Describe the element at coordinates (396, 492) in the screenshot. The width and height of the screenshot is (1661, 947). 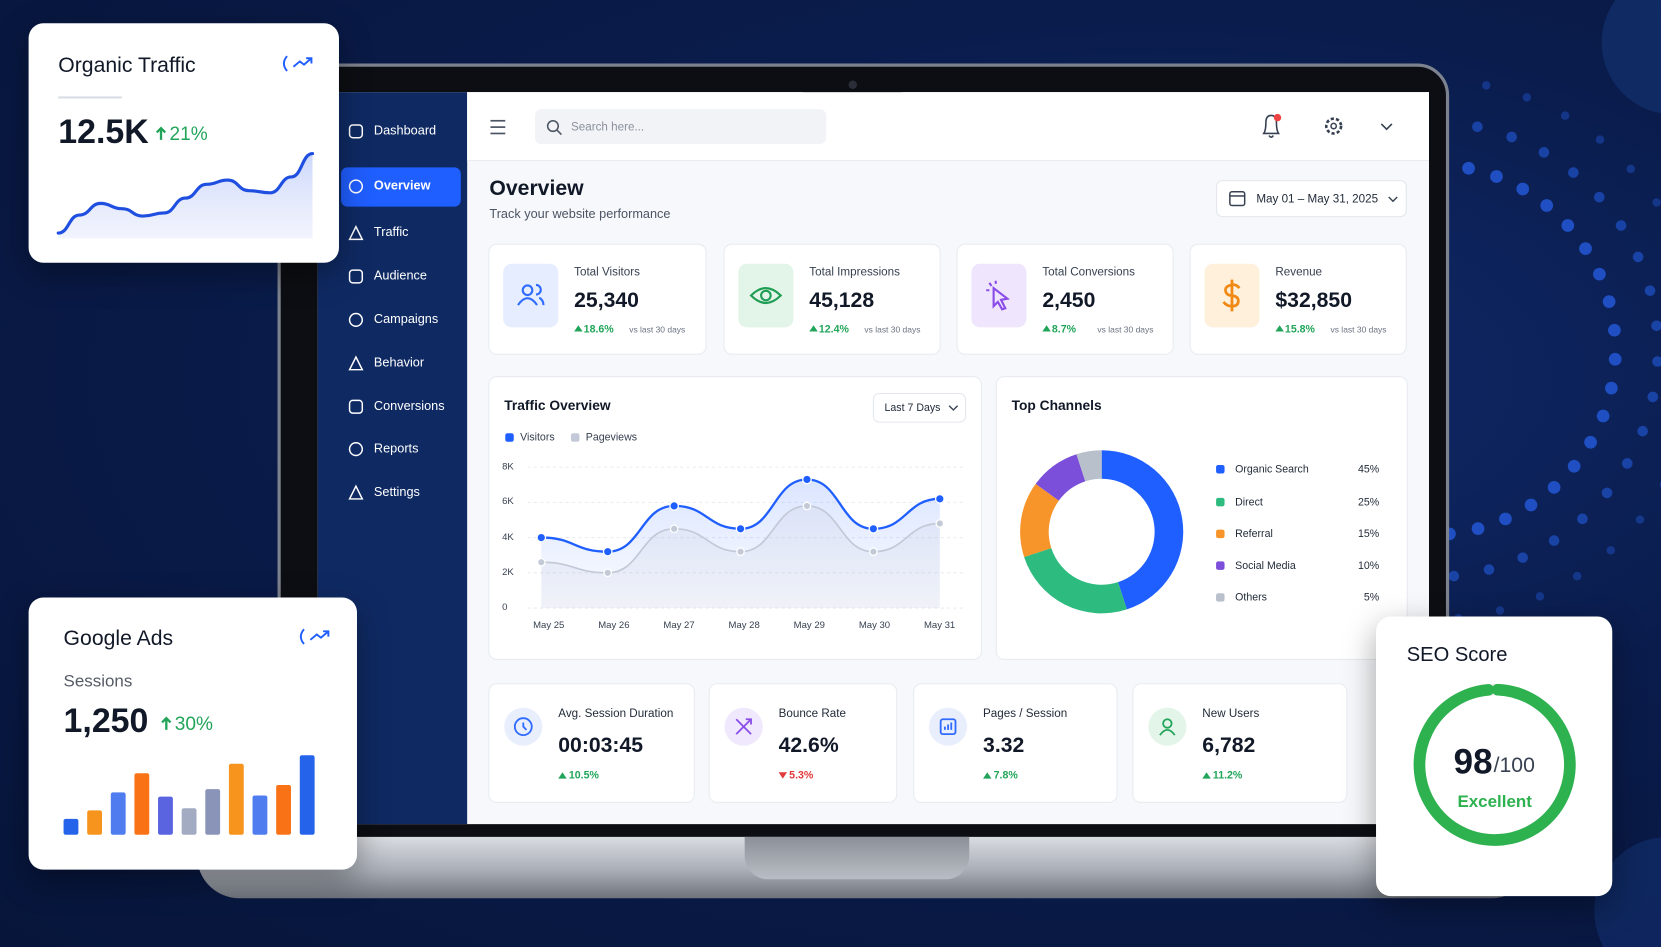
I see `sidebar-item: Settings` at that location.